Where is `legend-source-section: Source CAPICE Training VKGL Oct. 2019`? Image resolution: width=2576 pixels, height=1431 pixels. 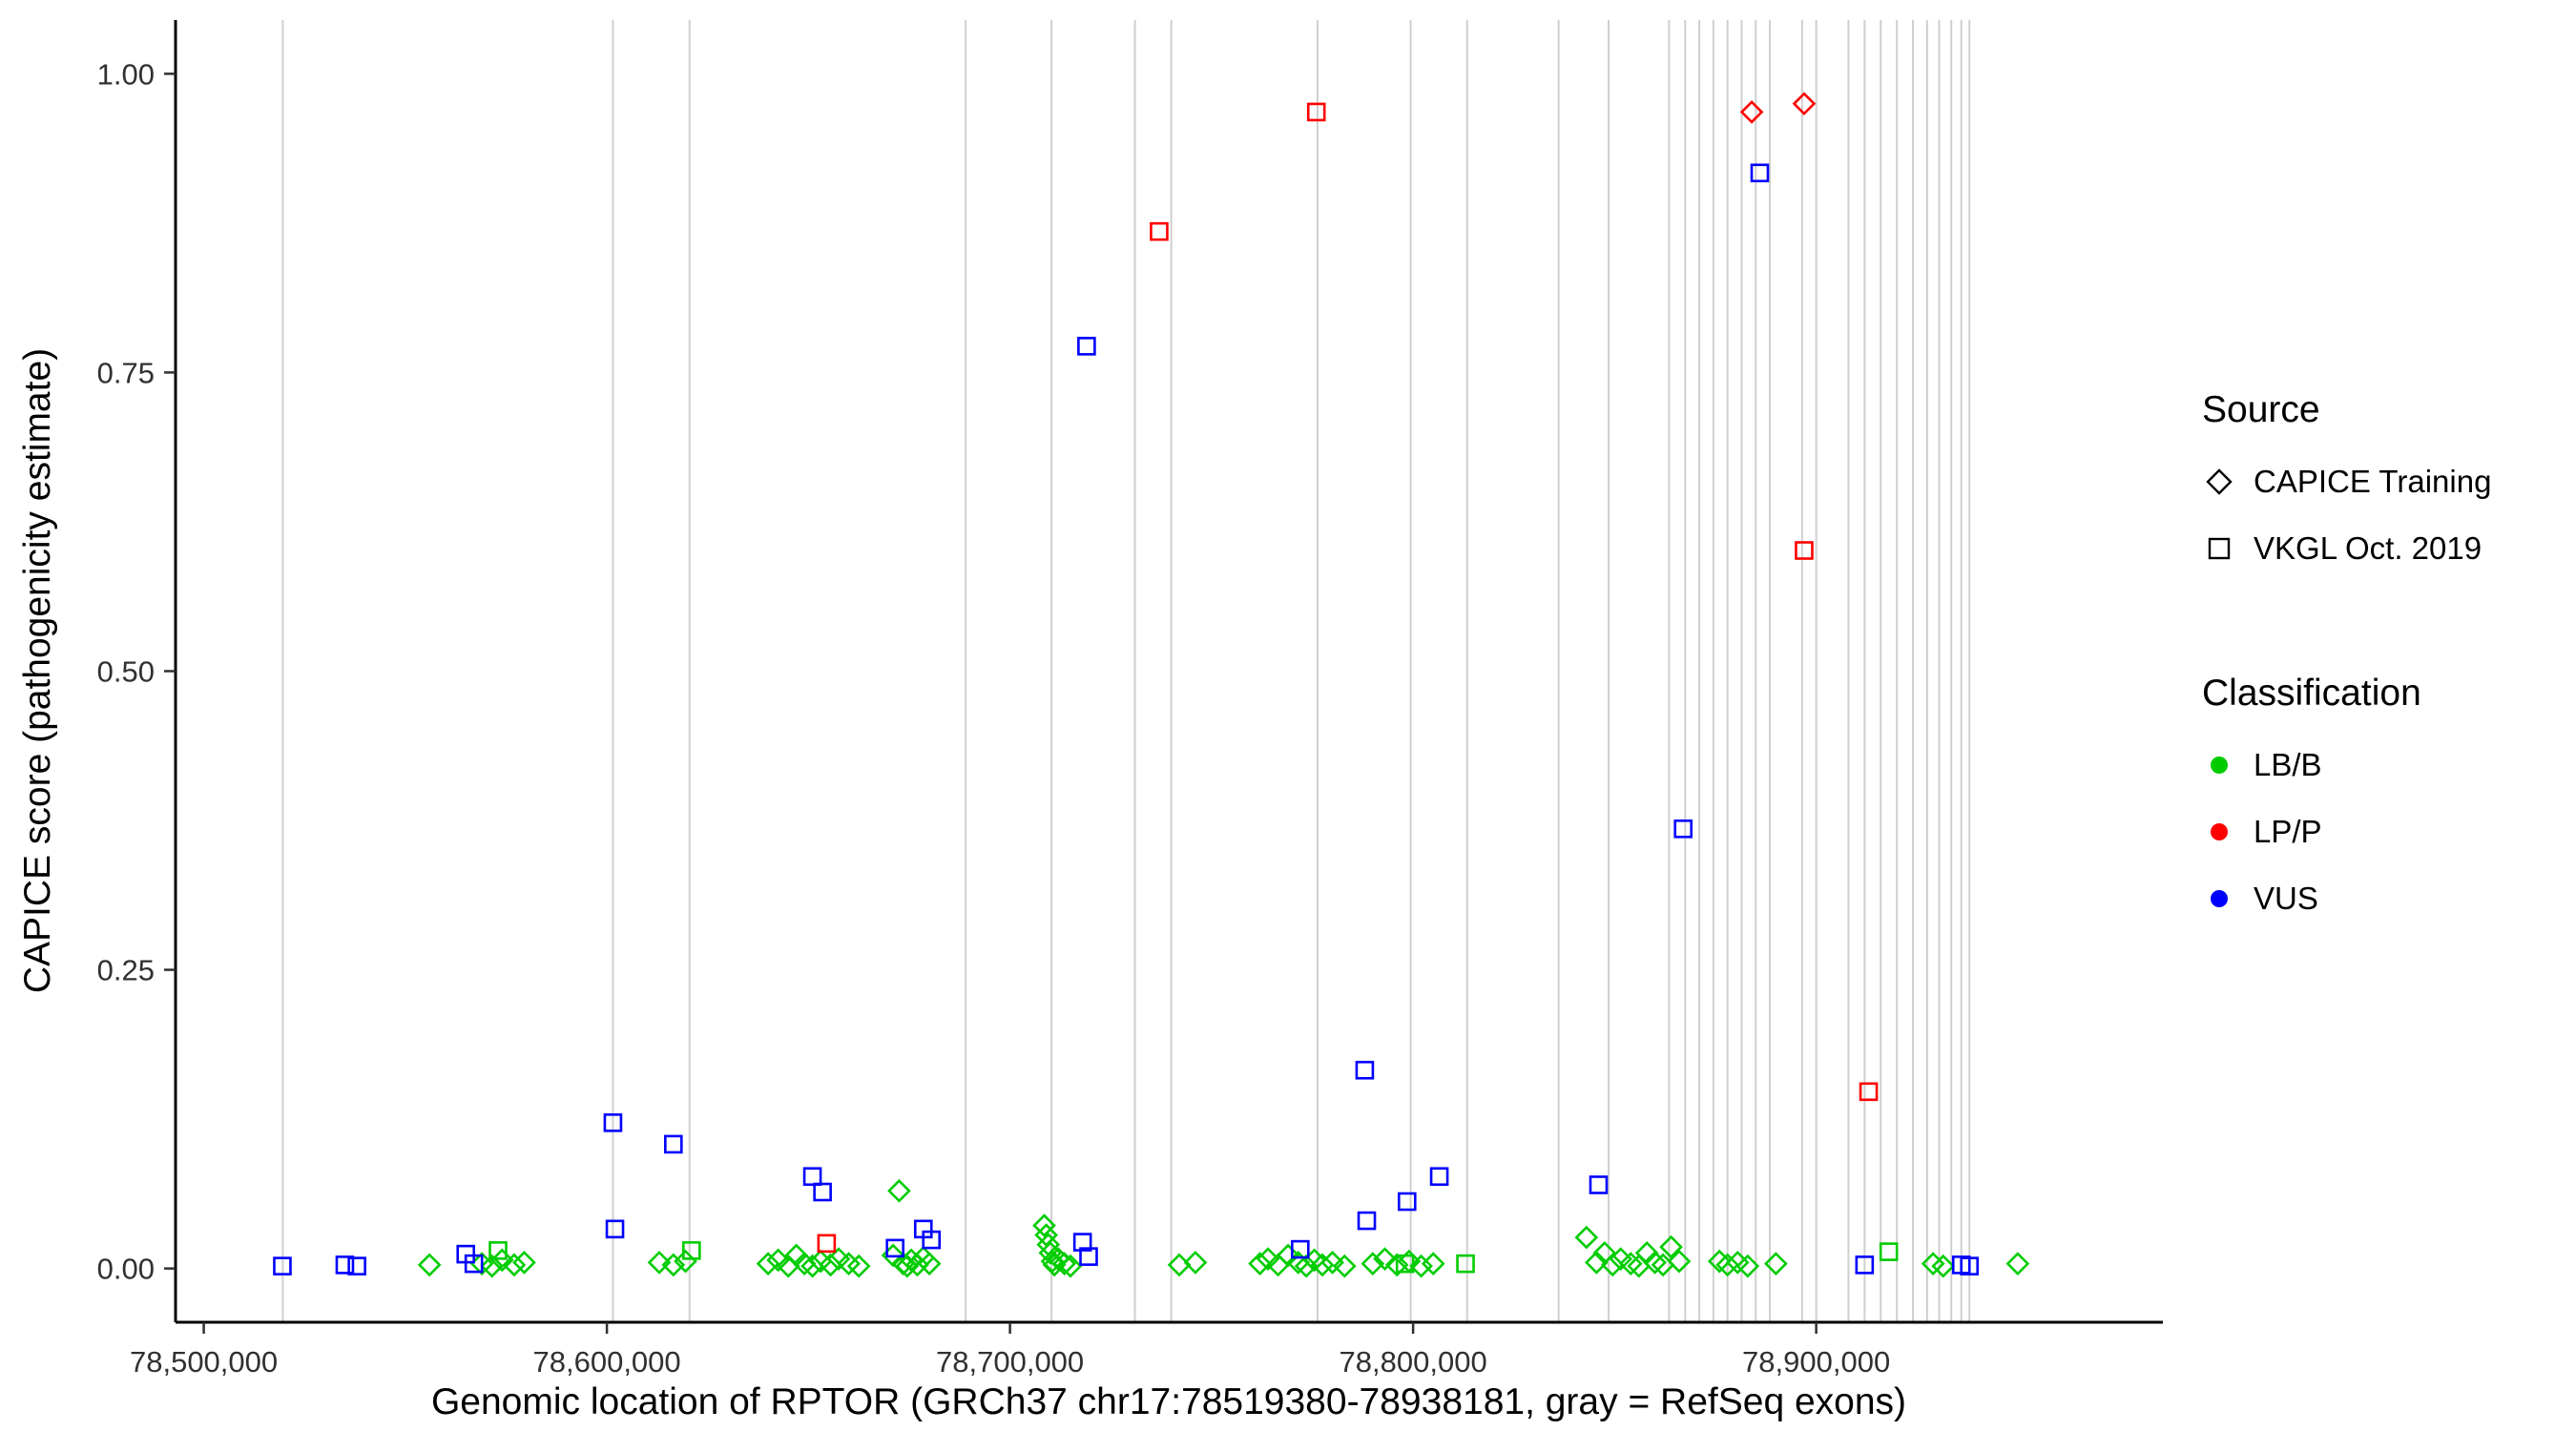
legend-source-section: Source CAPICE Training VKGL Oct. 2019 is located at coordinates (2346, 485).